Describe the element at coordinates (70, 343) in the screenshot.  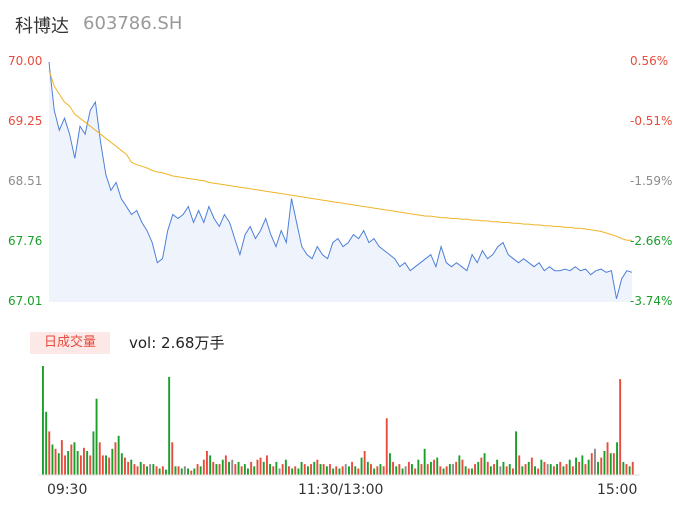
I see `volume-tag: 日成交量` at that location.